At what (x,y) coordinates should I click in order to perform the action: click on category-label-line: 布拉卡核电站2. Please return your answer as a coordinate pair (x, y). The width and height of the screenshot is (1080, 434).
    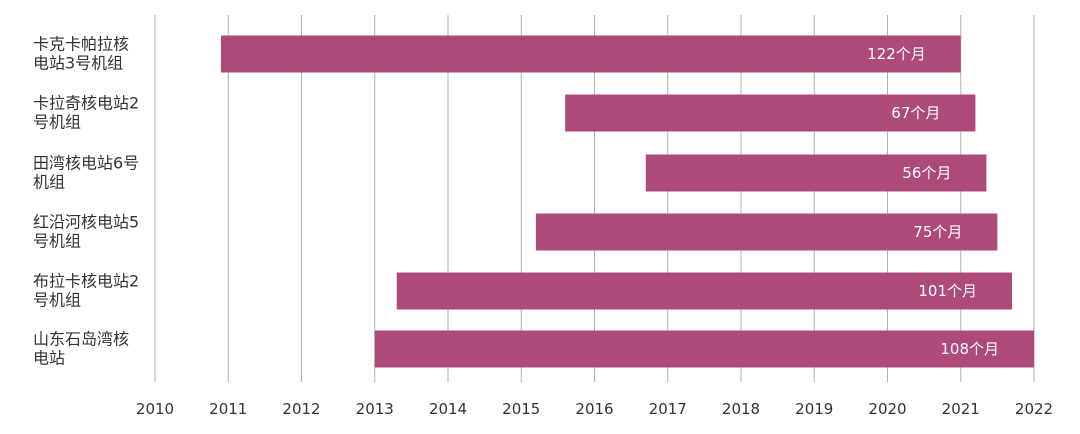
    Looking at the image, I should click on (86, 281).